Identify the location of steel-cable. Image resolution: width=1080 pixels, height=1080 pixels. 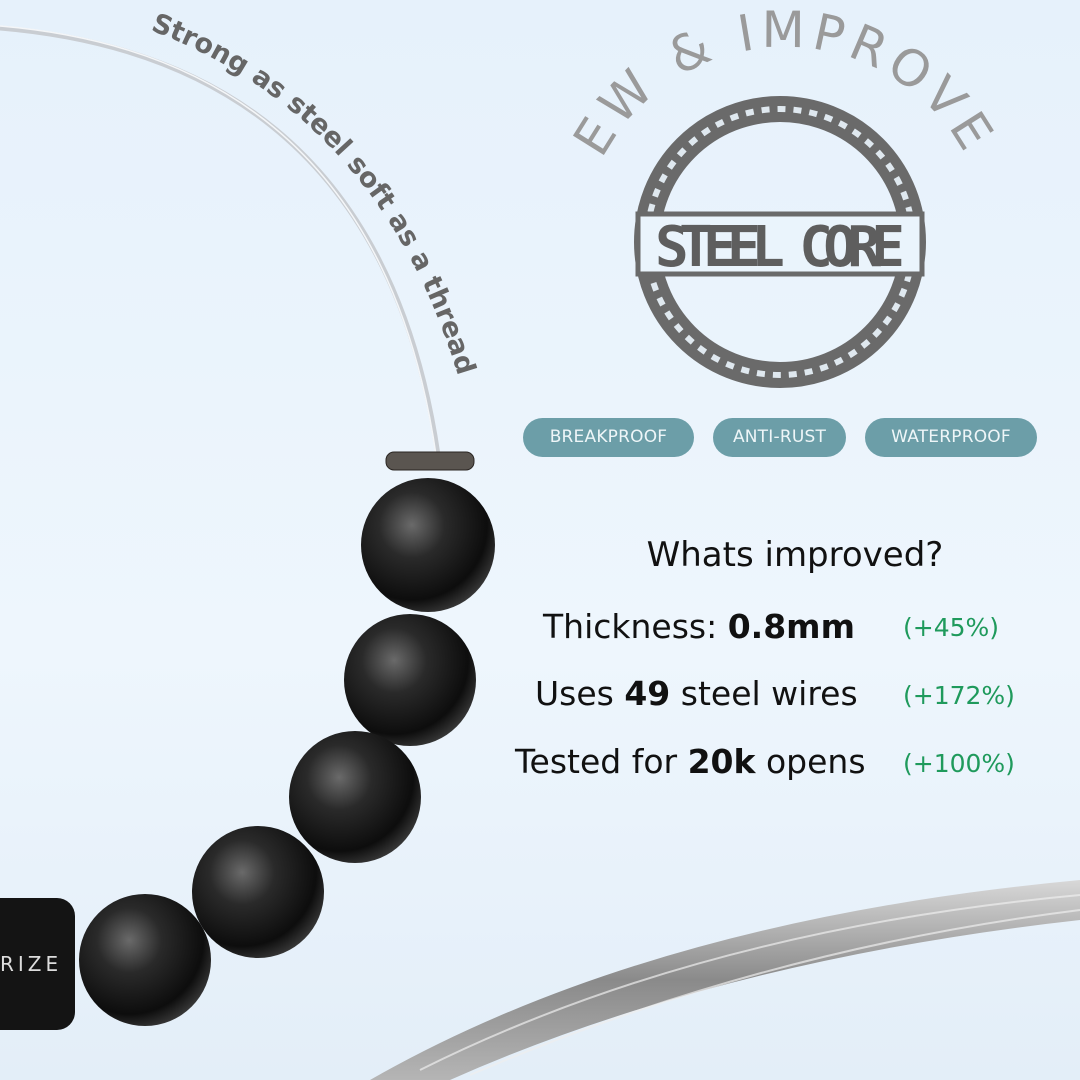
(725, 980).